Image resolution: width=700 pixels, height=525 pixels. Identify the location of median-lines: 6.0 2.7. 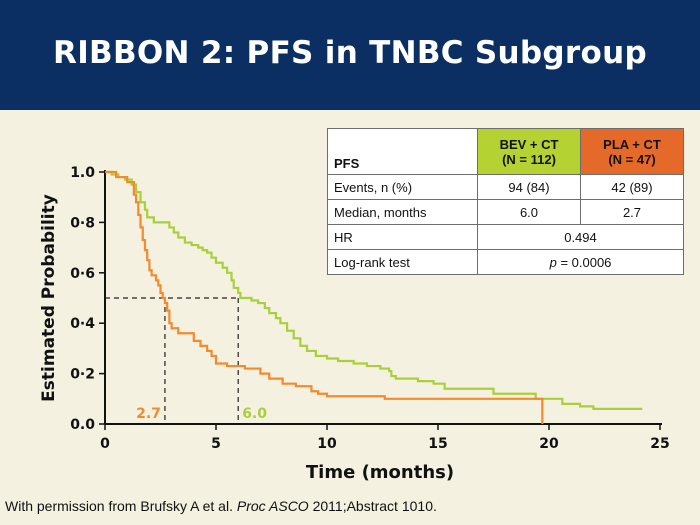
(186, 360).